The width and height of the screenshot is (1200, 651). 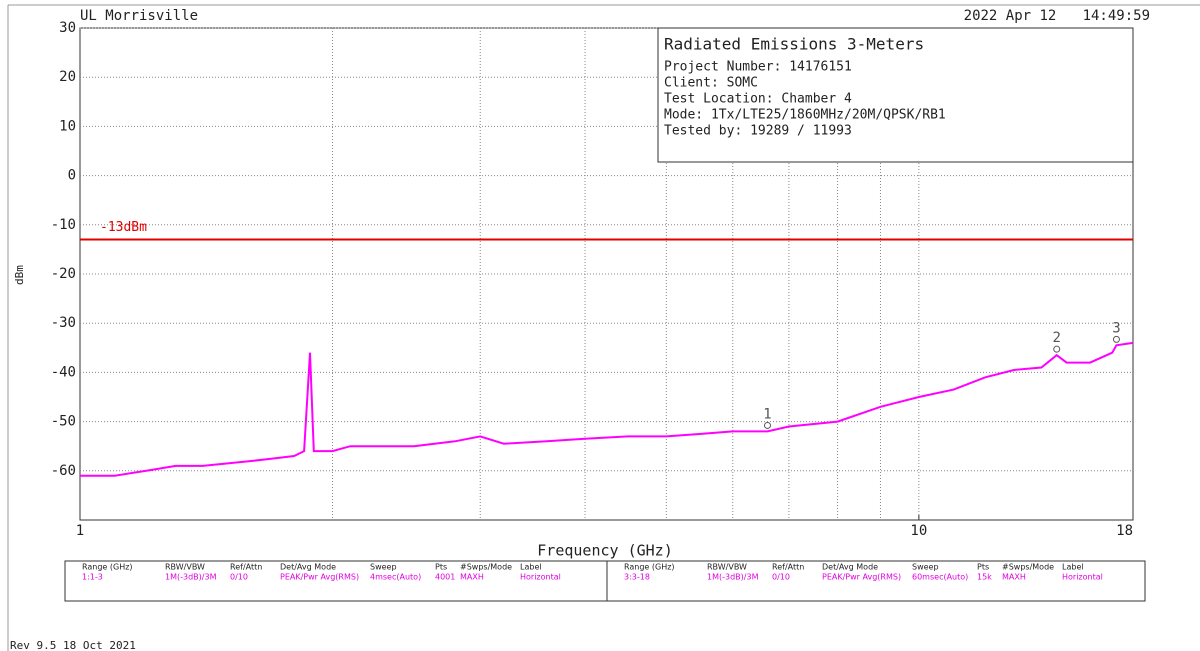 What do you see at coordinates (767, 414) in the screenshot?
I see `marker-label: 1` at bounding box center [767, 414].